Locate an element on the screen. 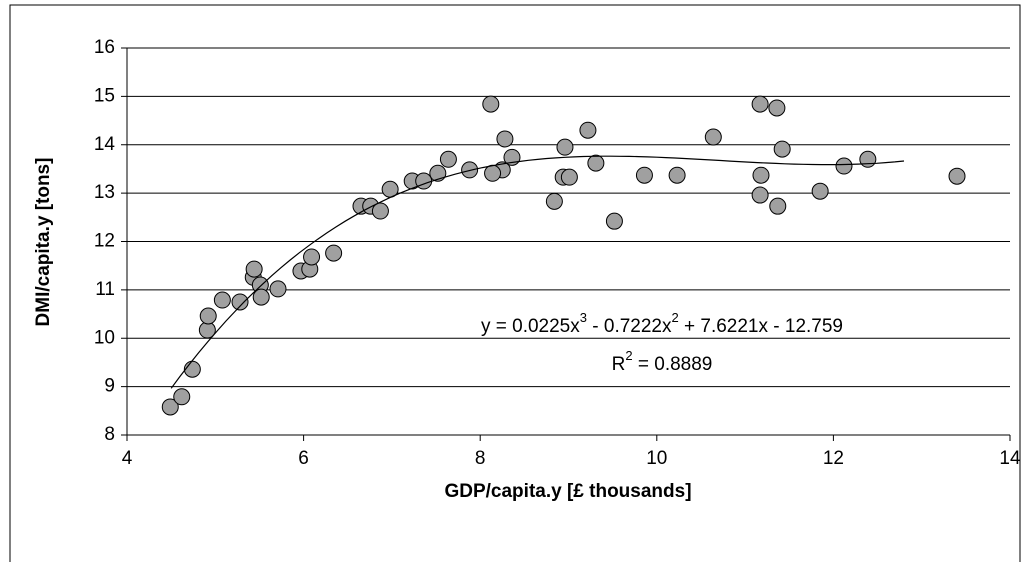 Image resolution: width=1030 pixels, height=562 pixels. y-tick-label: 9 is located at coordinates (109, 386).